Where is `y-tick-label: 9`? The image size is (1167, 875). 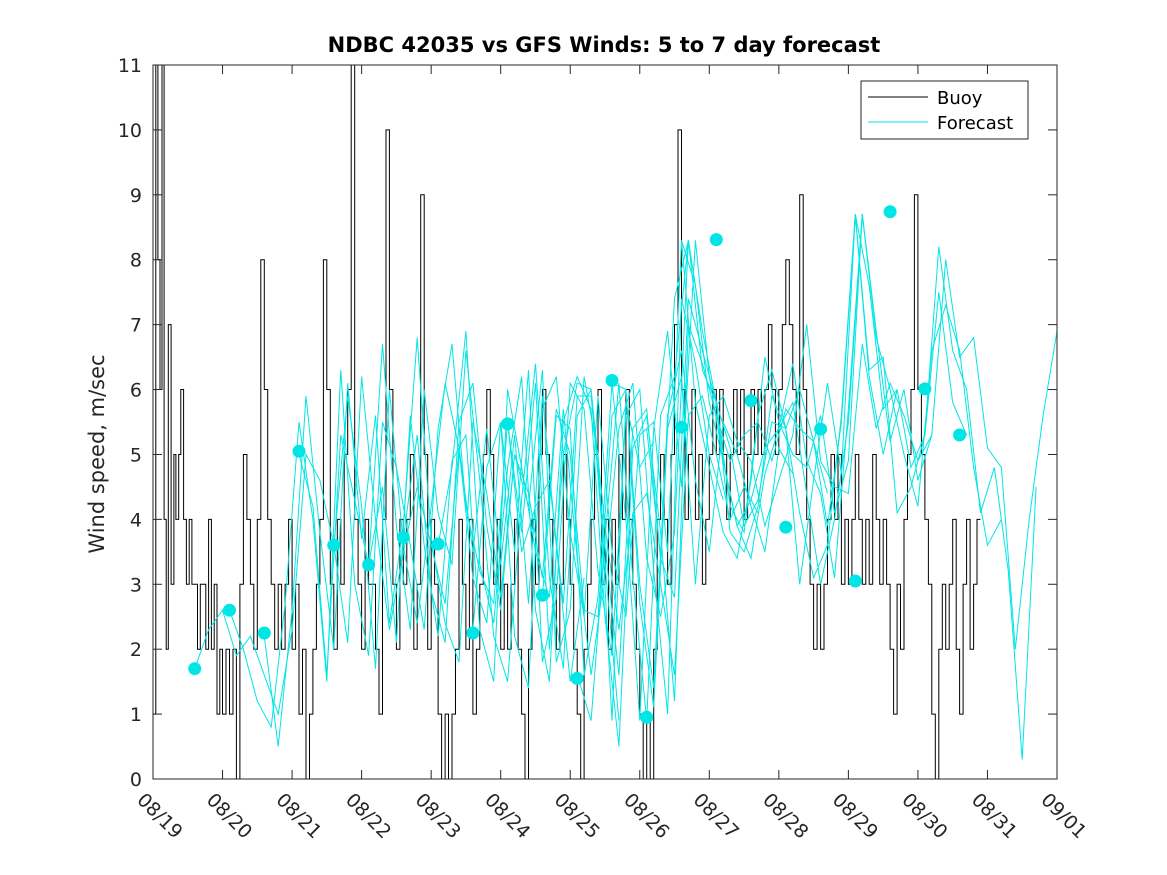 y-tick-label: 9 is located at coordinates (136, 196).